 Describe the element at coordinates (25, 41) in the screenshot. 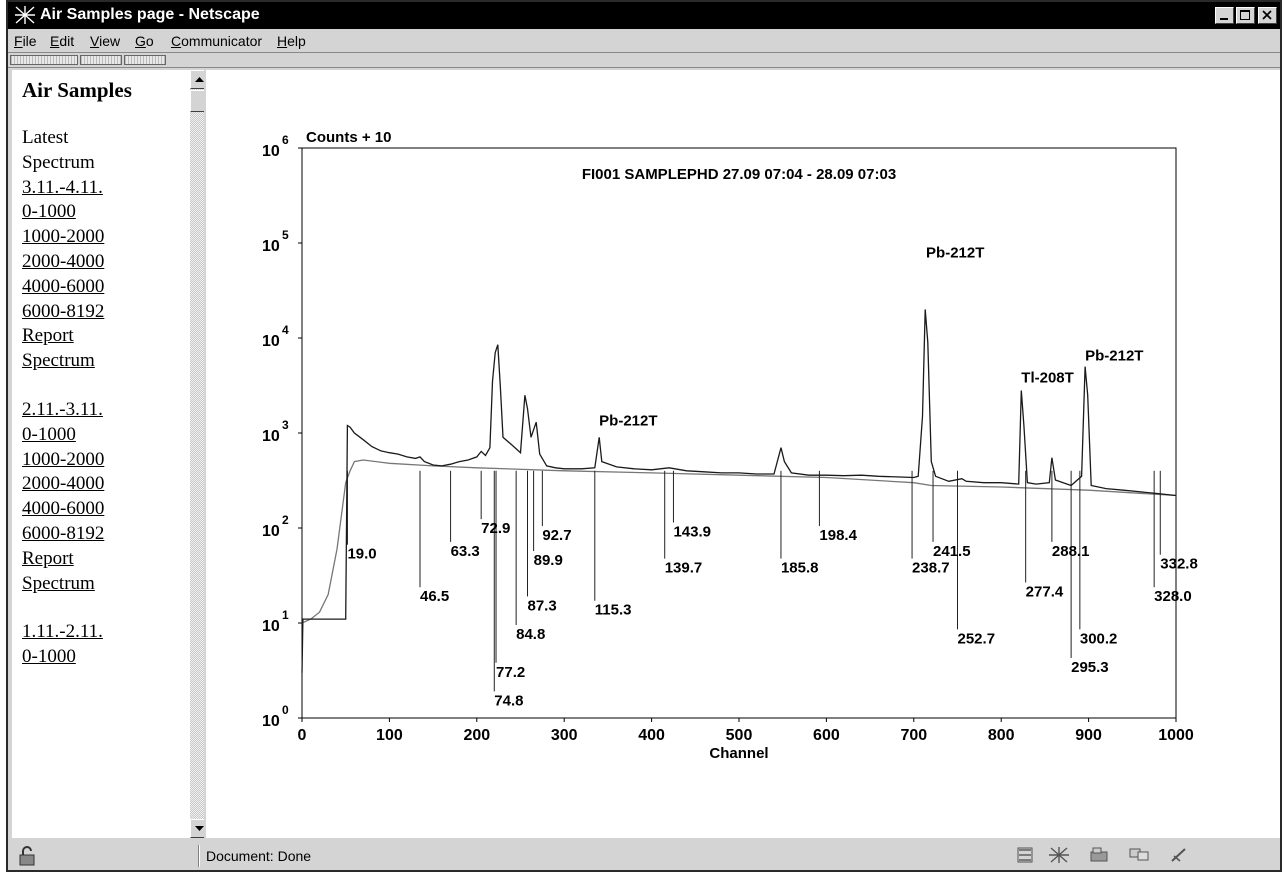

I see `menu-file: File` at that location.